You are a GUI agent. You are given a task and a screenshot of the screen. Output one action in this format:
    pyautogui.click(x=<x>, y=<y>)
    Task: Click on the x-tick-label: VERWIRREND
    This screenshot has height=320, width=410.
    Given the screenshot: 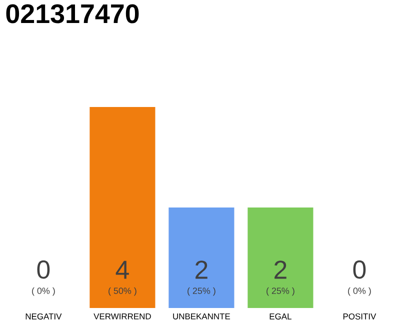 What is the action you would take?
    pyautogui.click(x=122, y=316)
    